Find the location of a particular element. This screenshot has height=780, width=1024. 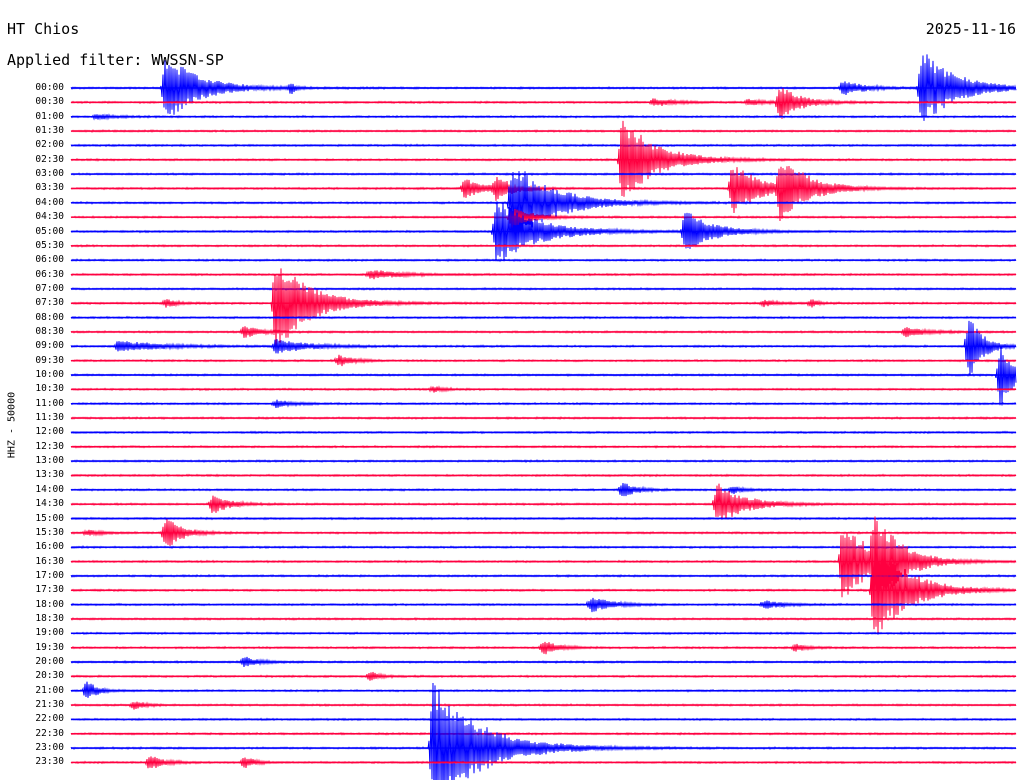

row-label-0130: 01:30 is located at coordinates (49, 131).